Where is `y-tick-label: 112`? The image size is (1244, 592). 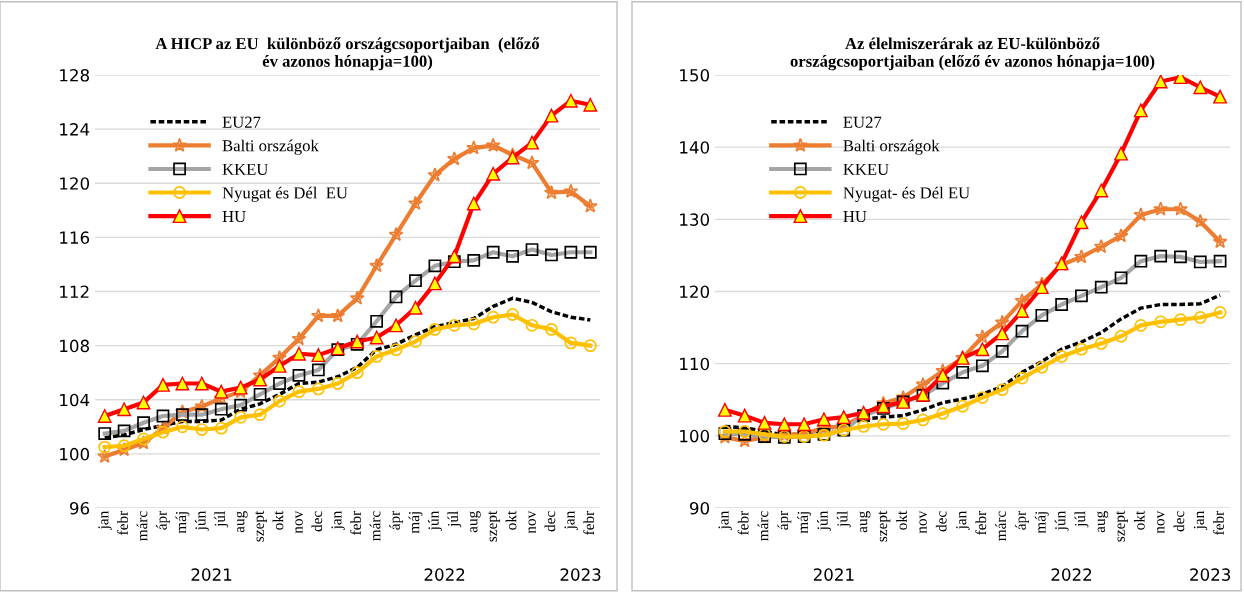 y-tick-label: 112 is located at coordinates (74, 291).